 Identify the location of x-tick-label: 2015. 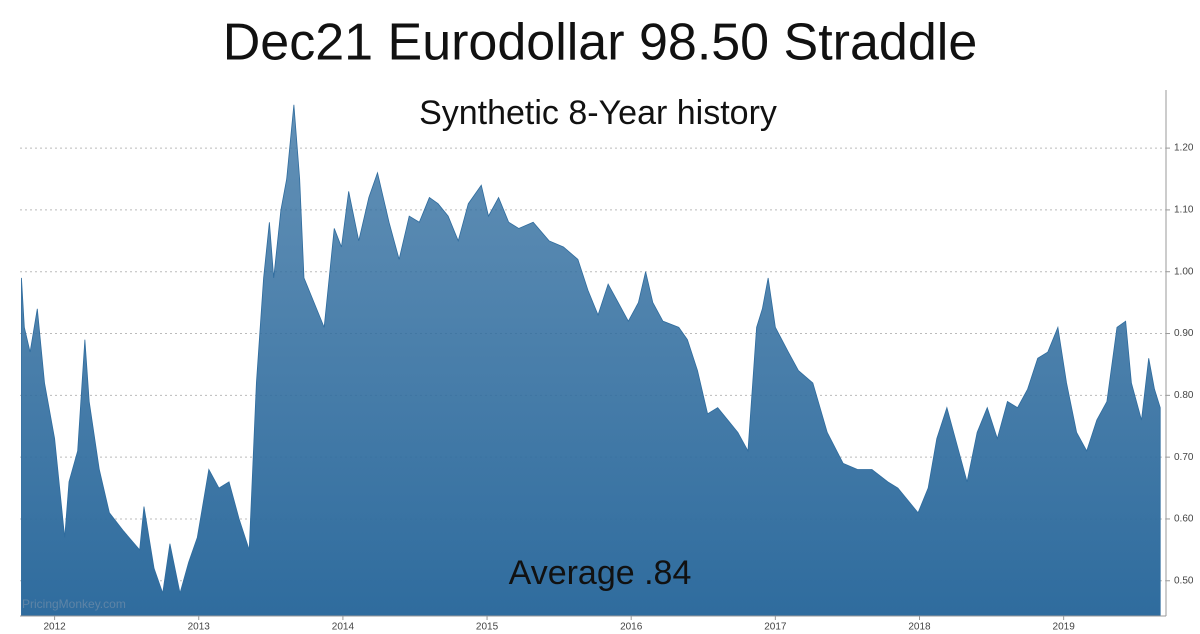
(487, 627).